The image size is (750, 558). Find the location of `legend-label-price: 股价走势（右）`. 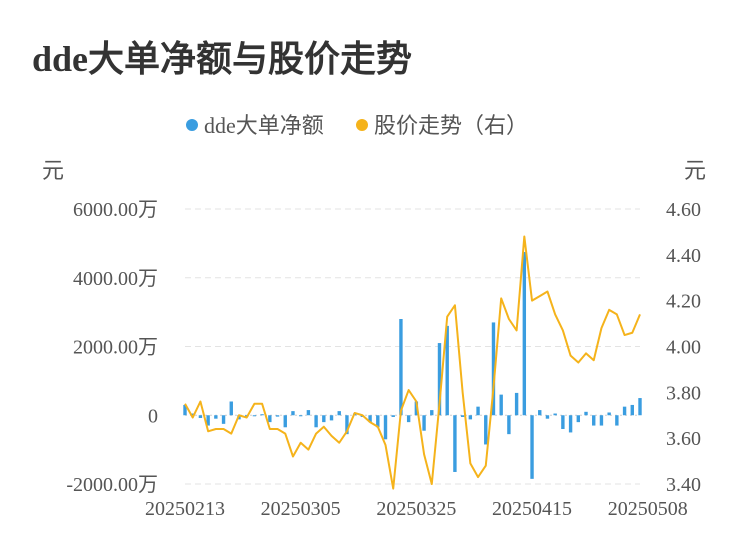

legend-label-price: 股价走势（右） is located at coordinates (451, 125).